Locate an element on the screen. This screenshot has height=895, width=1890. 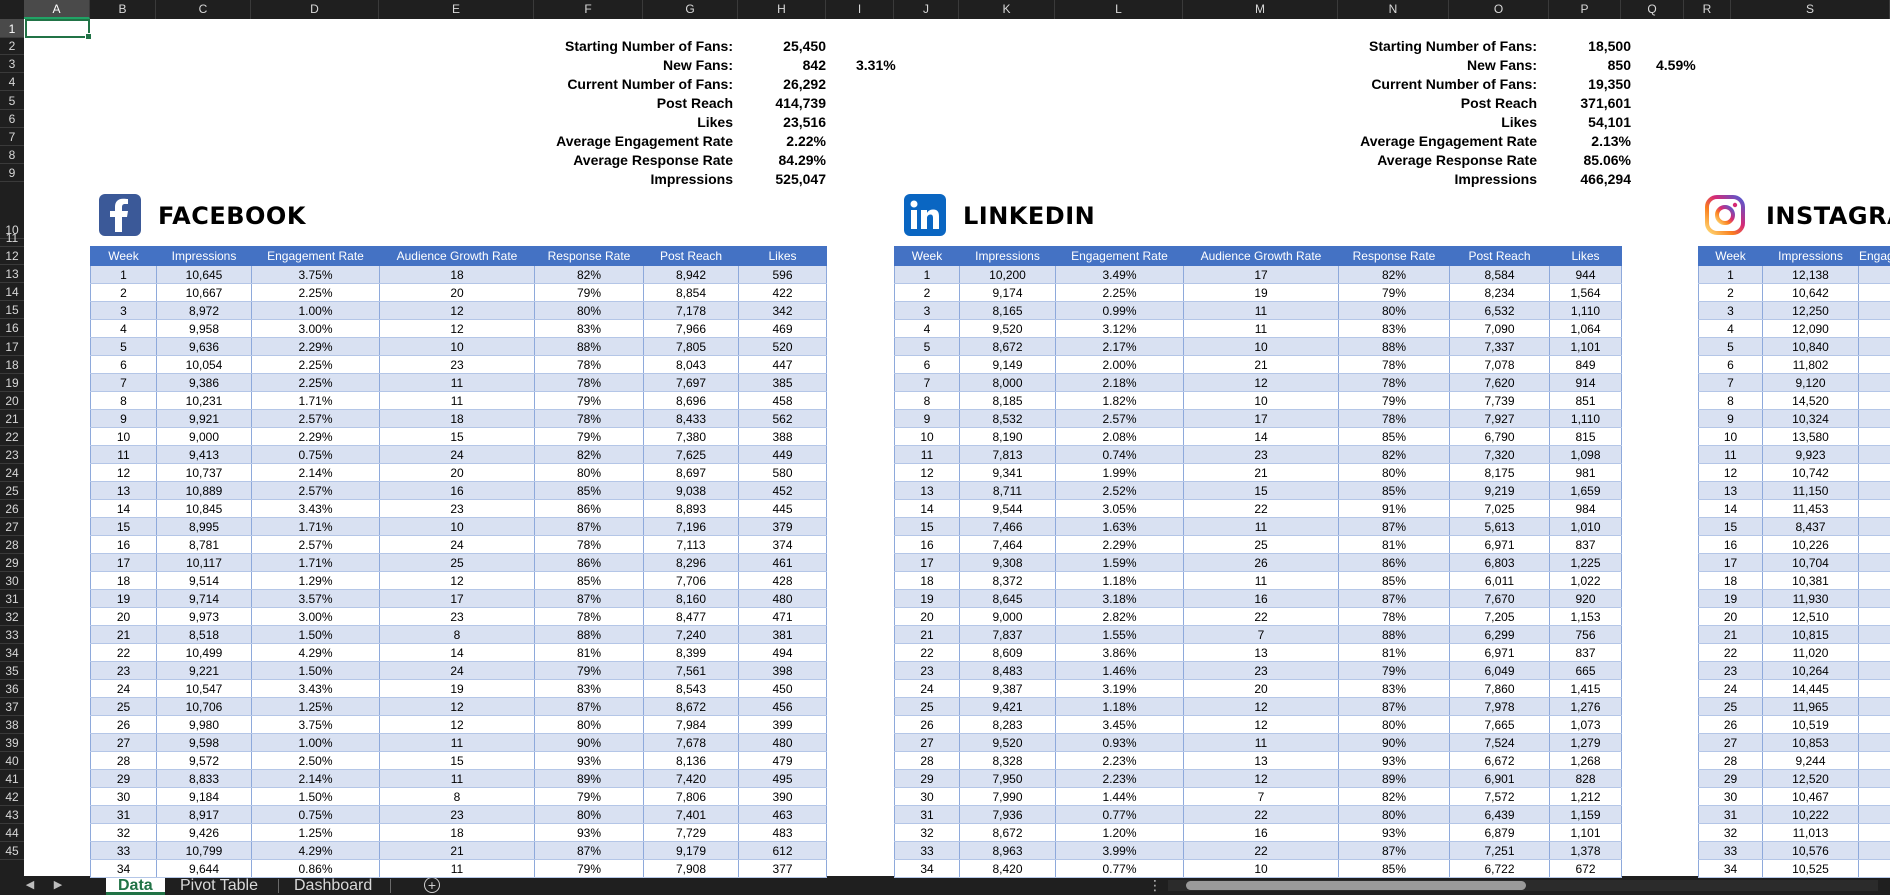
table-cell: 32 is located at coordinates (1730, 832).